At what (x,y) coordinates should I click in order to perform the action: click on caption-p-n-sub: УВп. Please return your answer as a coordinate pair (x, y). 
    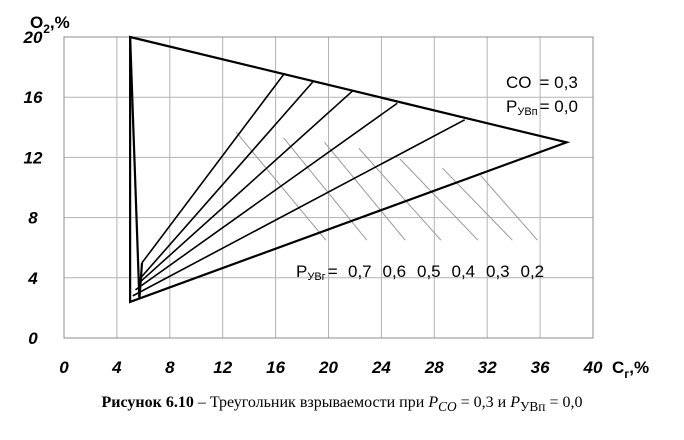
    Looking at the image, I should click on (532, 407).